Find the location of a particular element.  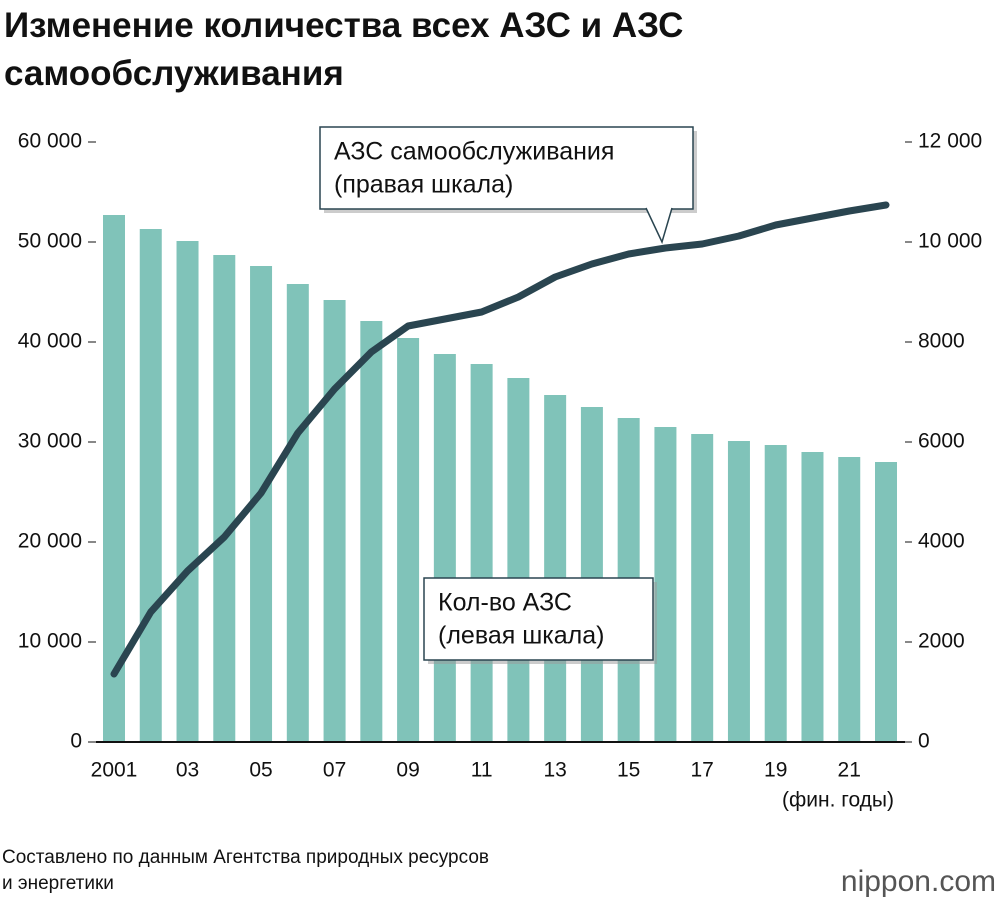

y-tick-label: 0 is located at coordinates (76, 741).